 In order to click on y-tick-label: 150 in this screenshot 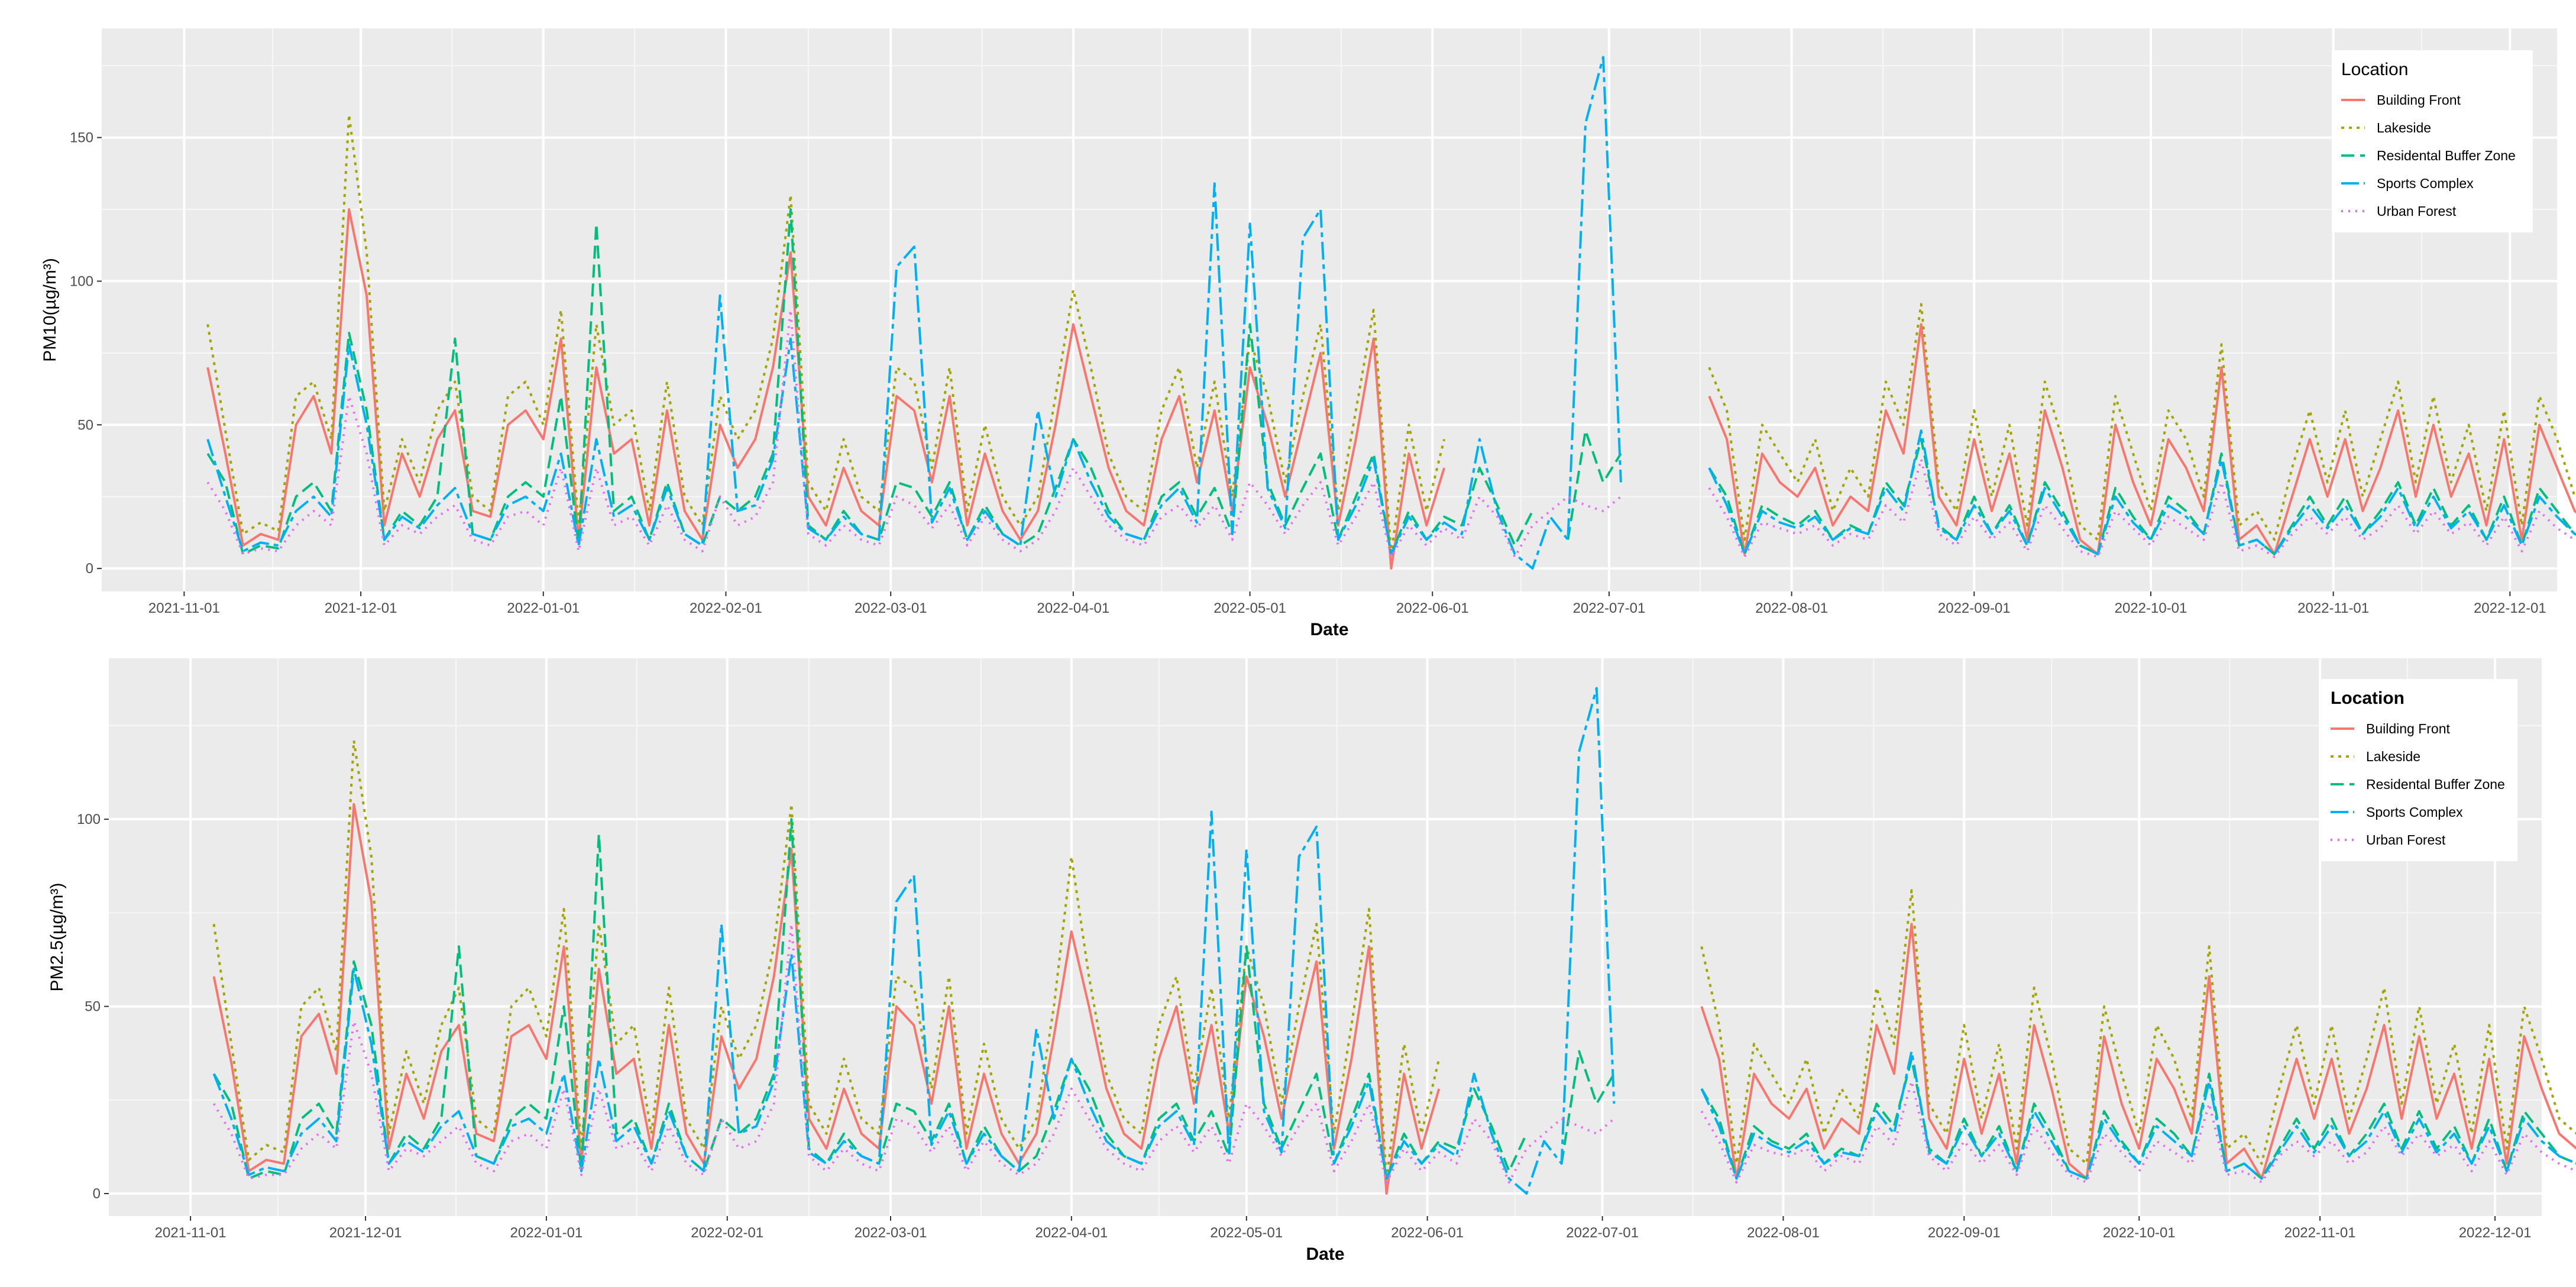, I will do `click(81, 138)`.